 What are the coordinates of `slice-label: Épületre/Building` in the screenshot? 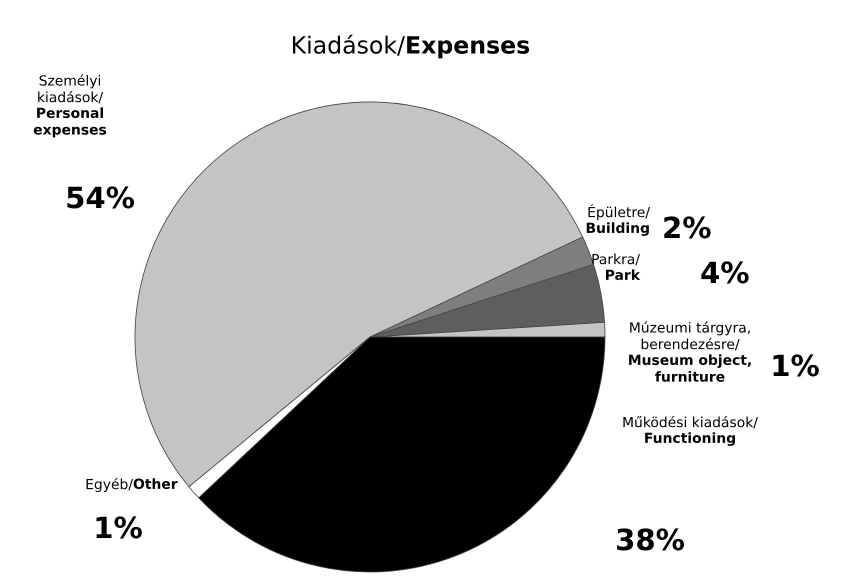 It's located at (618, 220).